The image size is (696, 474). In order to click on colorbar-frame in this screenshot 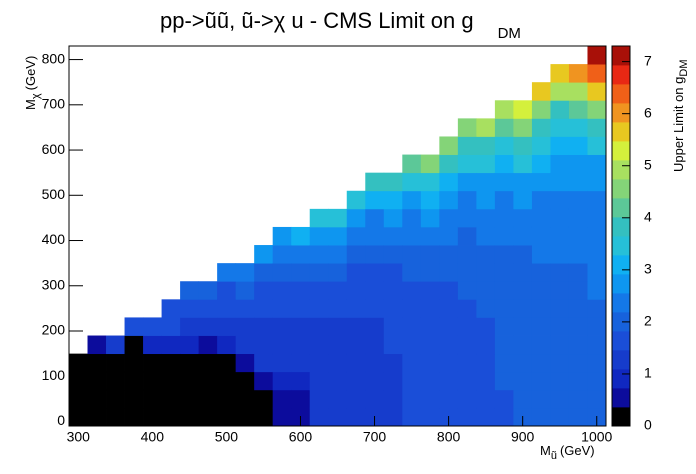, I will do `click(621, 236)`.